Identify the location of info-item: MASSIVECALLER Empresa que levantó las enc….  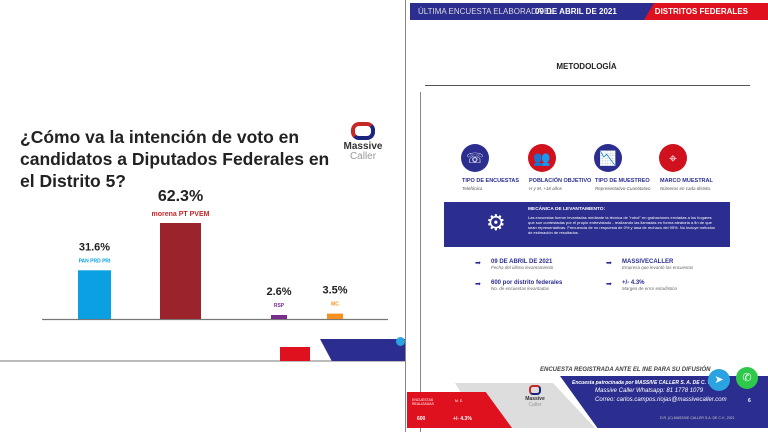
(658, 264).